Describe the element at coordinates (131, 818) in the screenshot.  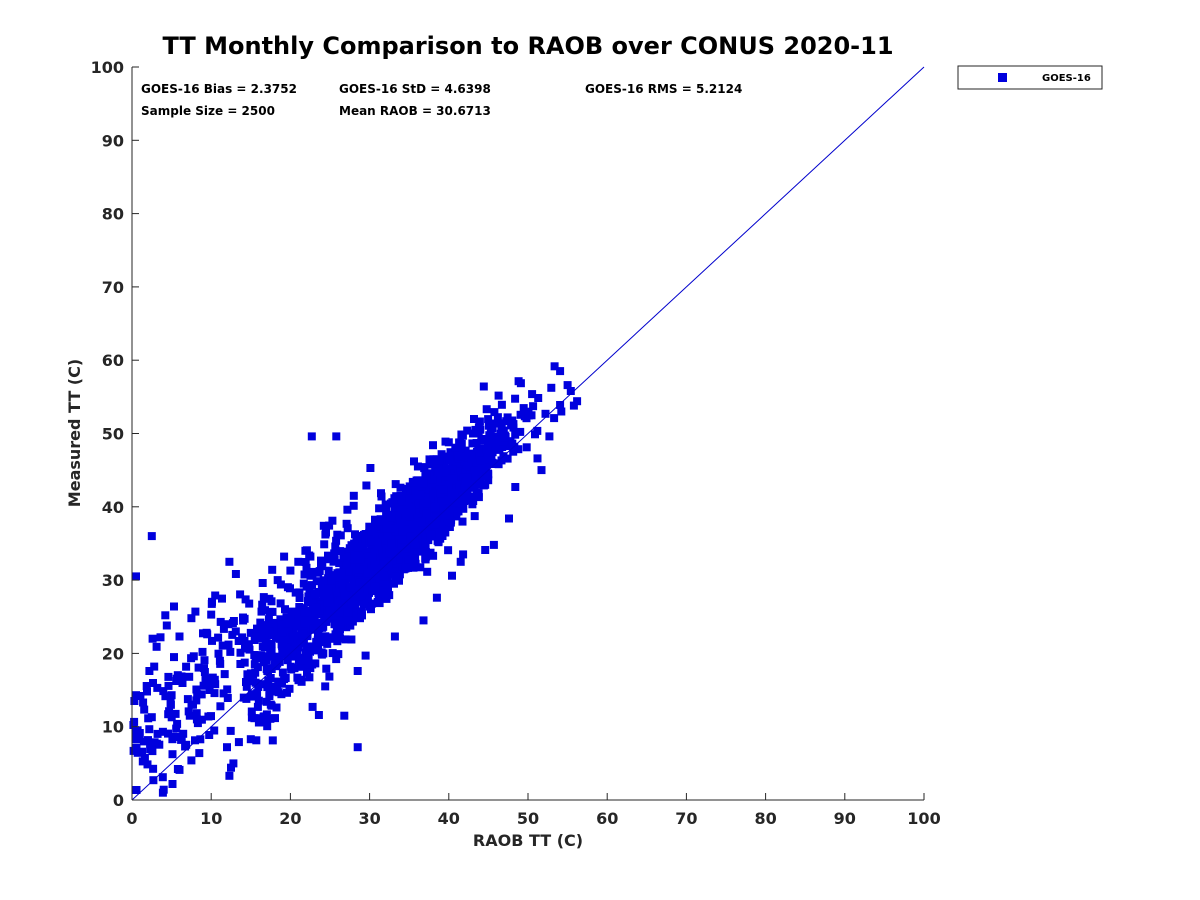
I see `x-tick-label: 0` at that location.